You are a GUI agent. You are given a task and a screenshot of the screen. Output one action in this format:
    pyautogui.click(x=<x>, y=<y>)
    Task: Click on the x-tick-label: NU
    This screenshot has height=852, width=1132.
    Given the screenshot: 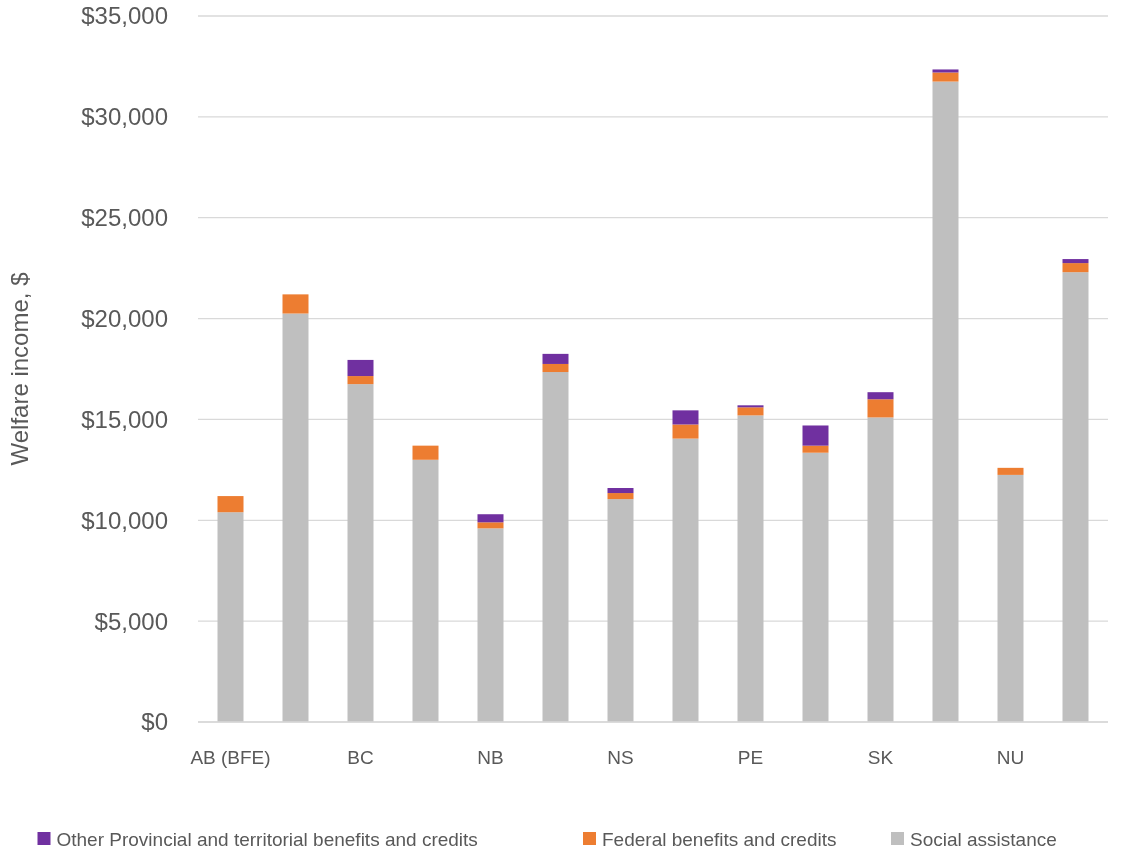 What is the action you would take?
    pyautogui.click(x=1010, y=757)
    